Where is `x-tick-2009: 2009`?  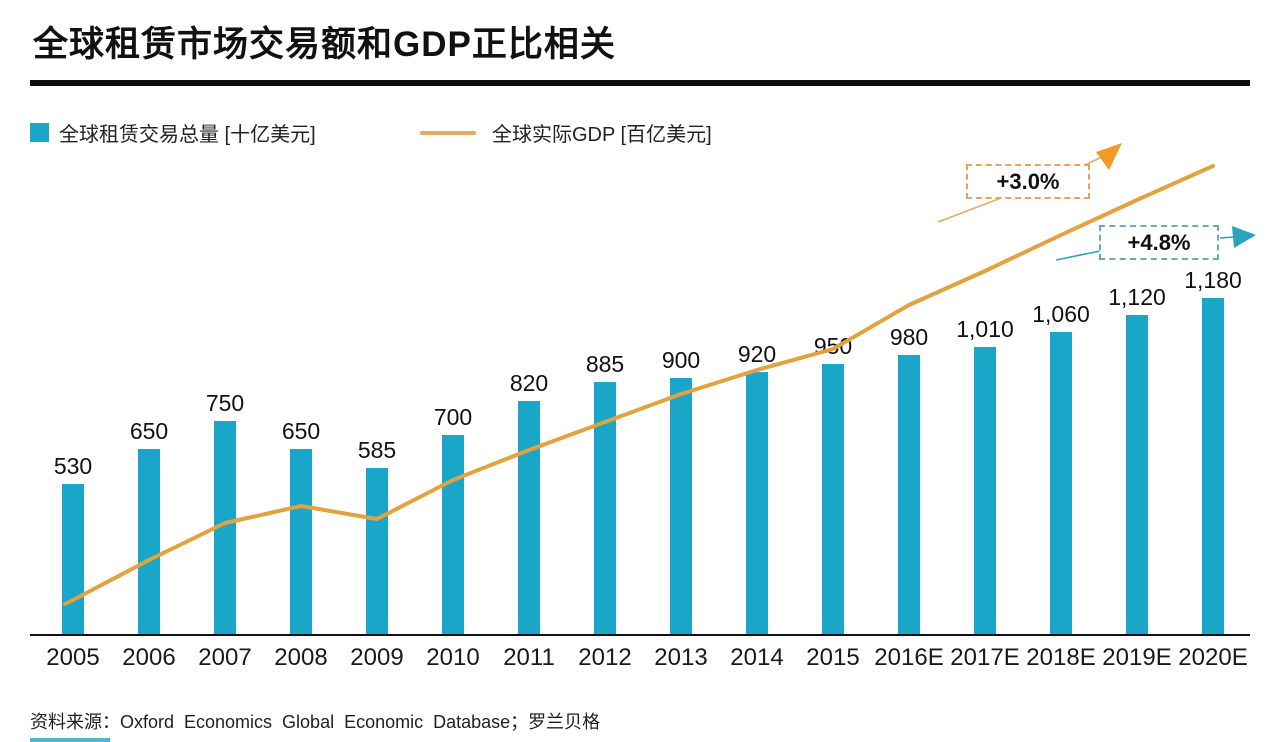 x-tick-2009: 2009 is located at coordinates (377, 657).